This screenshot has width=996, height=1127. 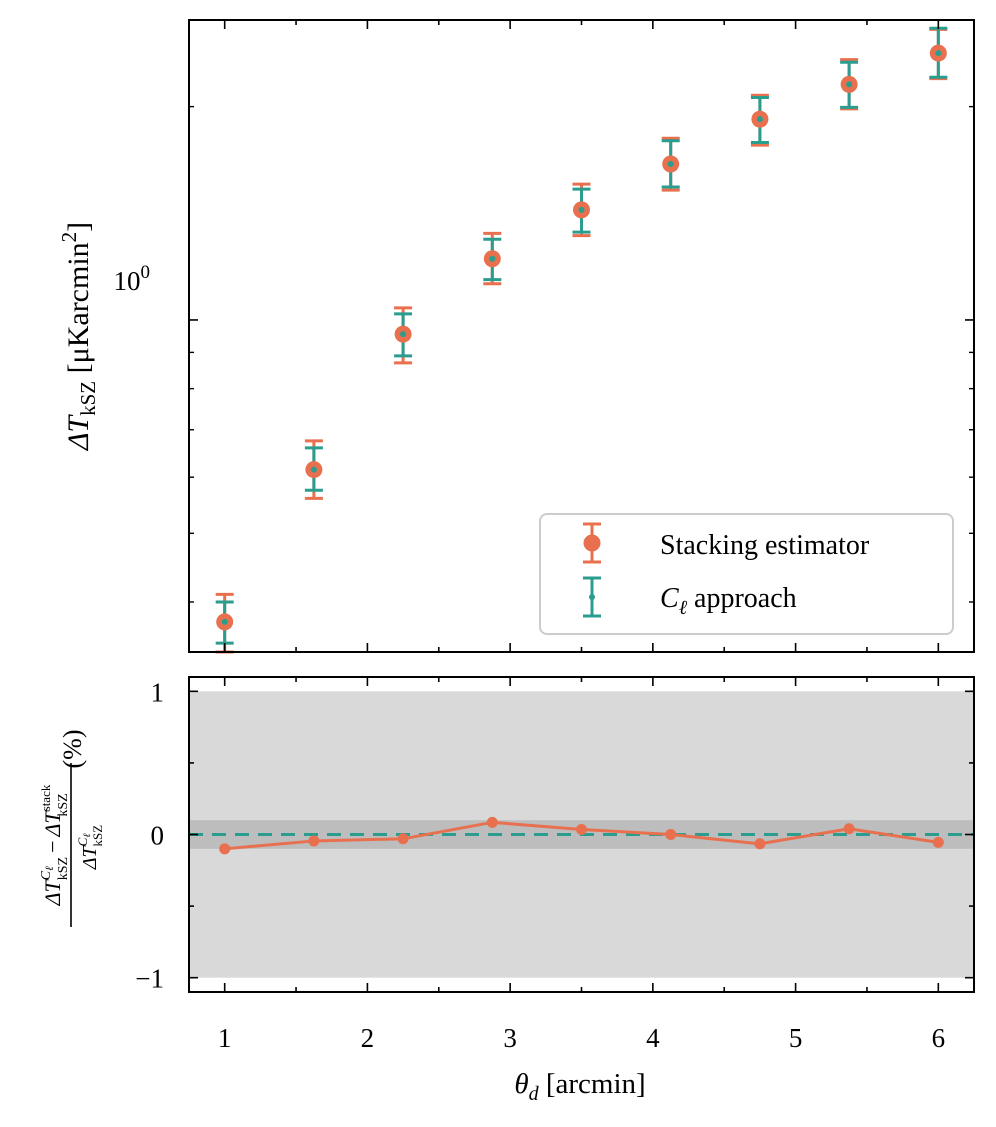 What do you see at coordinates (158, 692) in the screenshot?
I see `bottom-ytick-label-1: 1` at bounding box center [158, 692].